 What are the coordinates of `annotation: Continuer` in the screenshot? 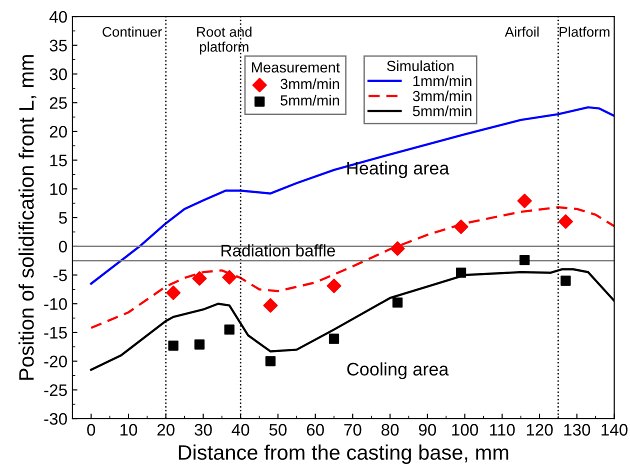 It's located at (132, 31).